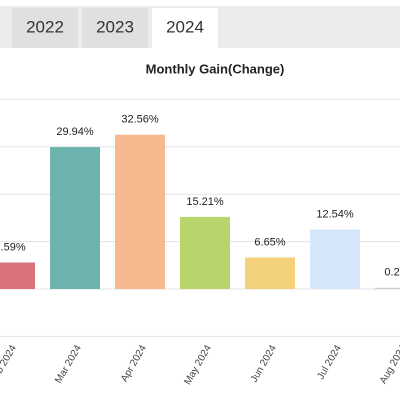  I want to click on x-tick-label: Apr 2024, so click(134, 363).